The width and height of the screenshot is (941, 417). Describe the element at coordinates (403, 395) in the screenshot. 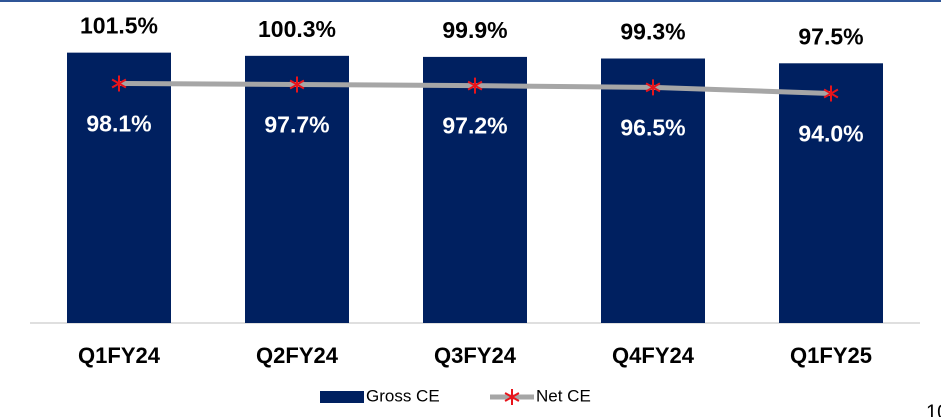

I see `legend-label: Gross CE` at that location.